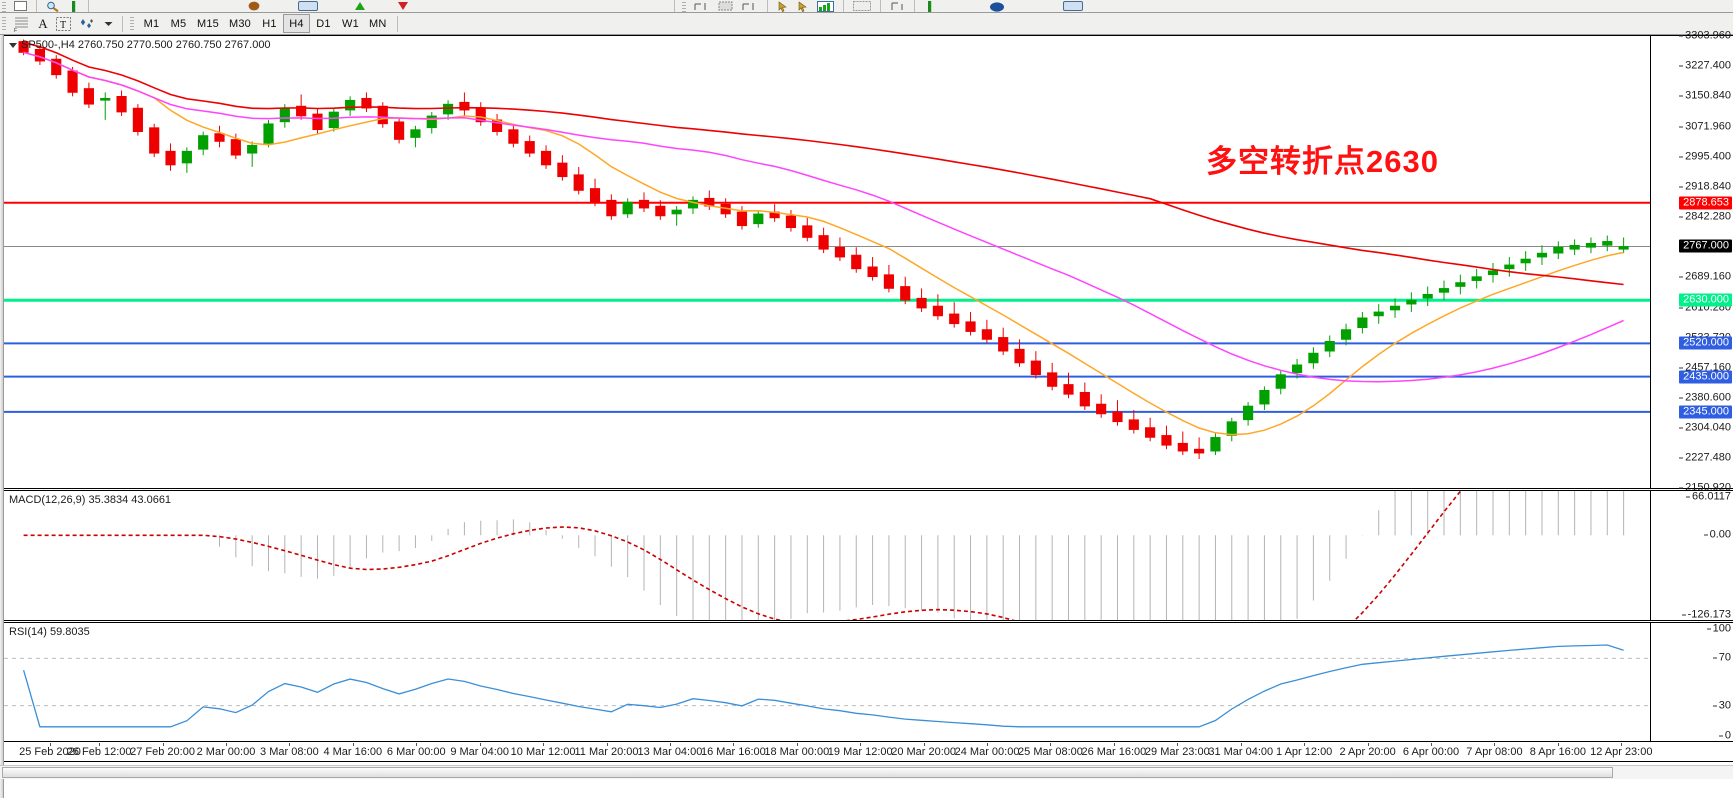 The image size is (1733, 798). I want to click on price-level-tag-support-2345: 2345.000, so click(1705, 412).